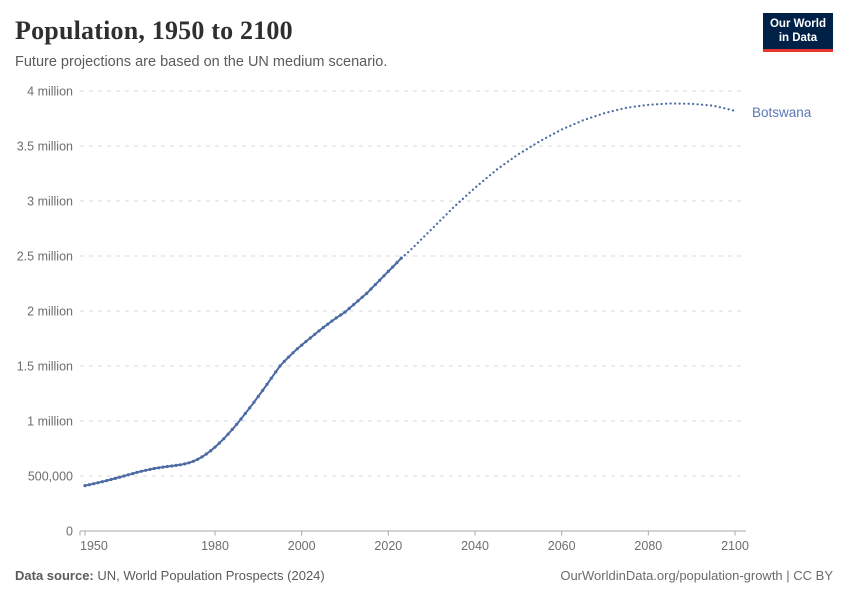  What do you see at coordinates (45, 257) in the screenshot?
I see `y-tick-label: 2.5 million` at bounding box center [45, 257].